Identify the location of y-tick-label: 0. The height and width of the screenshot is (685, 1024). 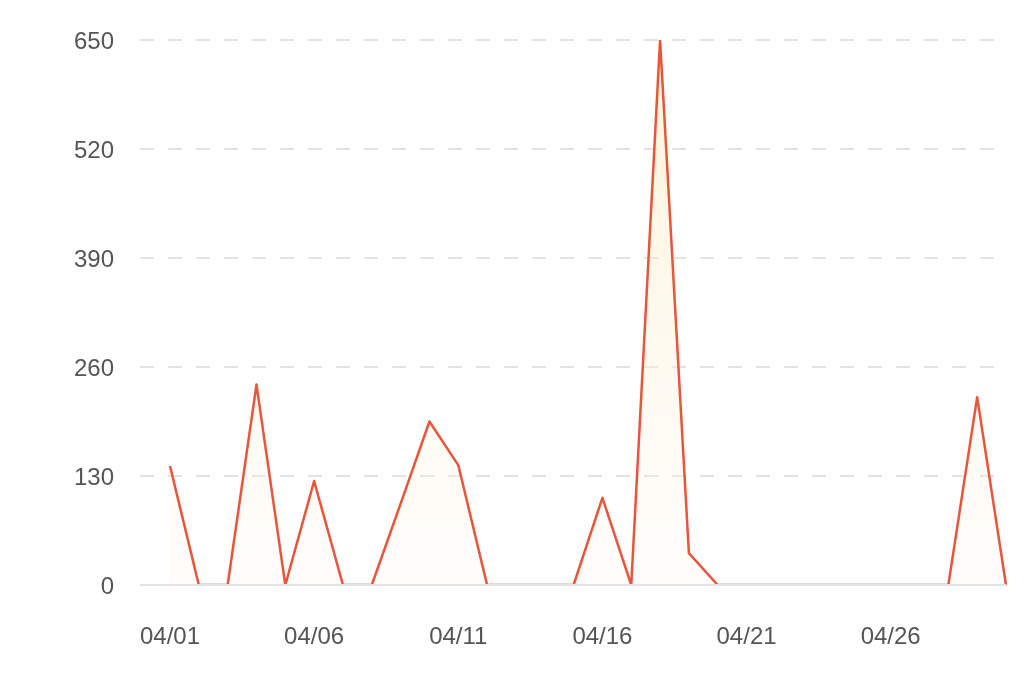
(107, 585).